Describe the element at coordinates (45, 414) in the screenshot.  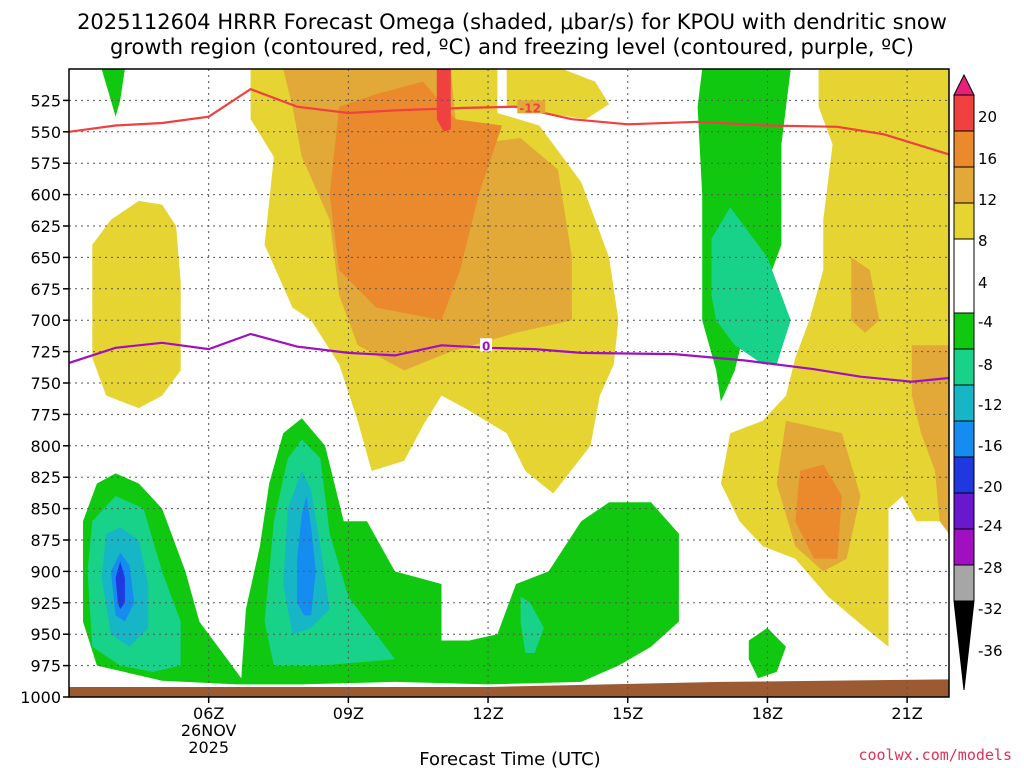
I see `y-tick-label: 775` at that location.